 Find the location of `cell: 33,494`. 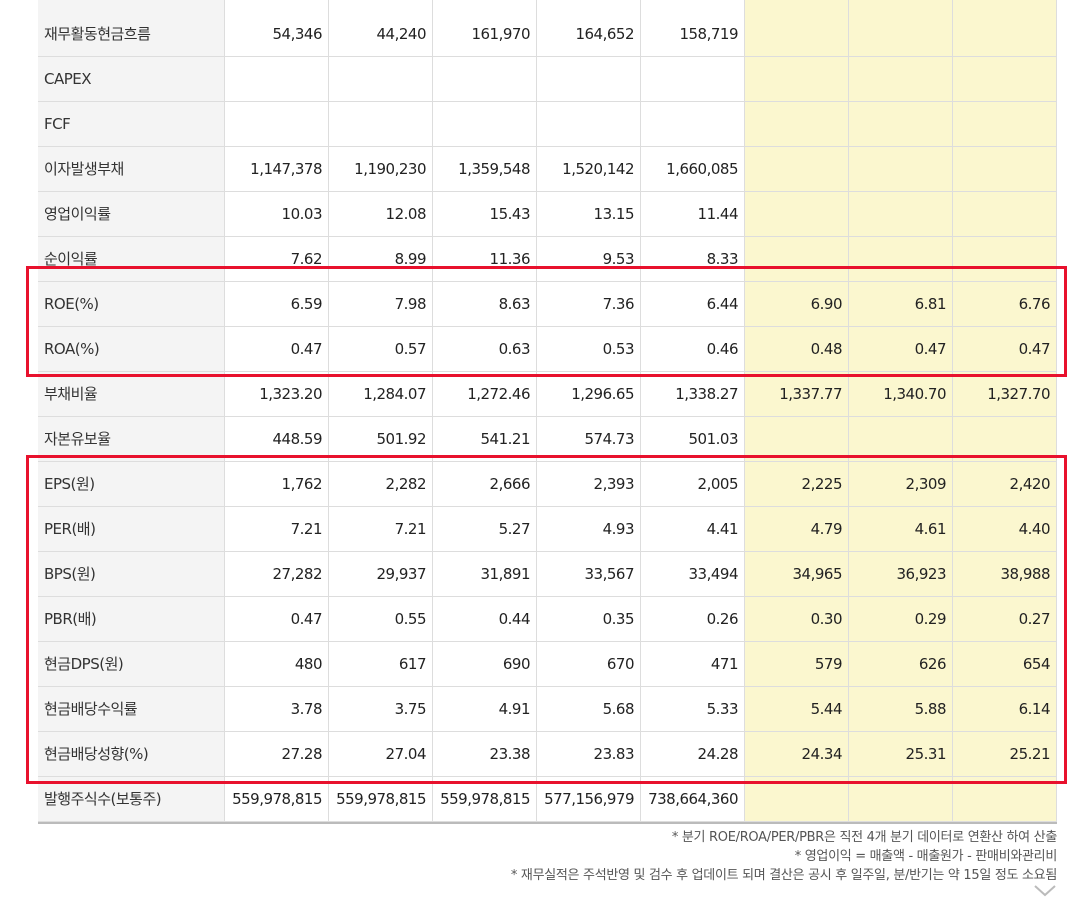

cell: 33,494 is located at coordinates (693, 574).